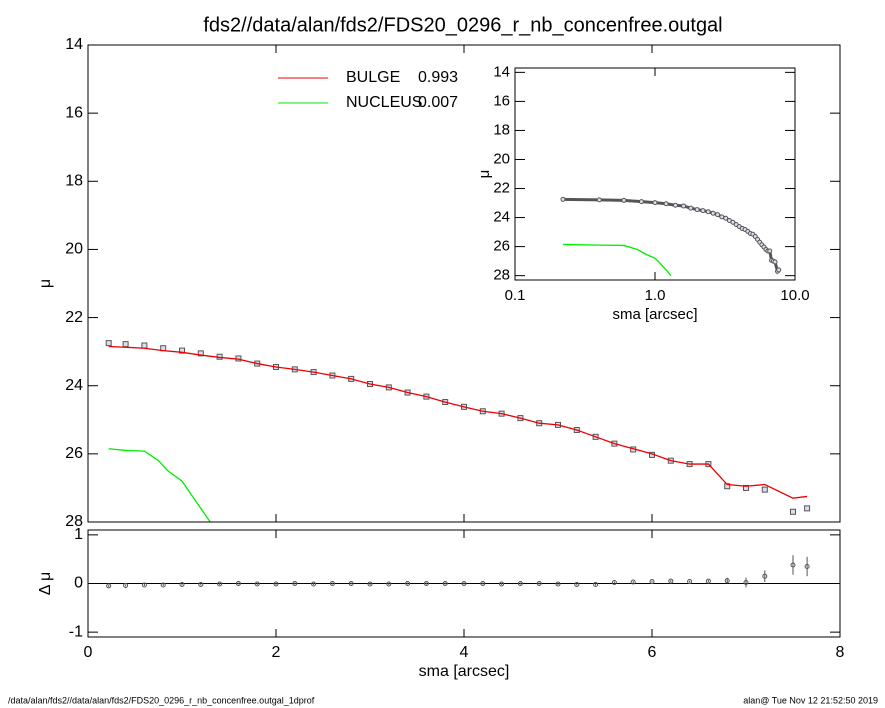  Describe the element at coordinates (464, 652) in the screenshot. I see `x-tick-label: 4` at that location.